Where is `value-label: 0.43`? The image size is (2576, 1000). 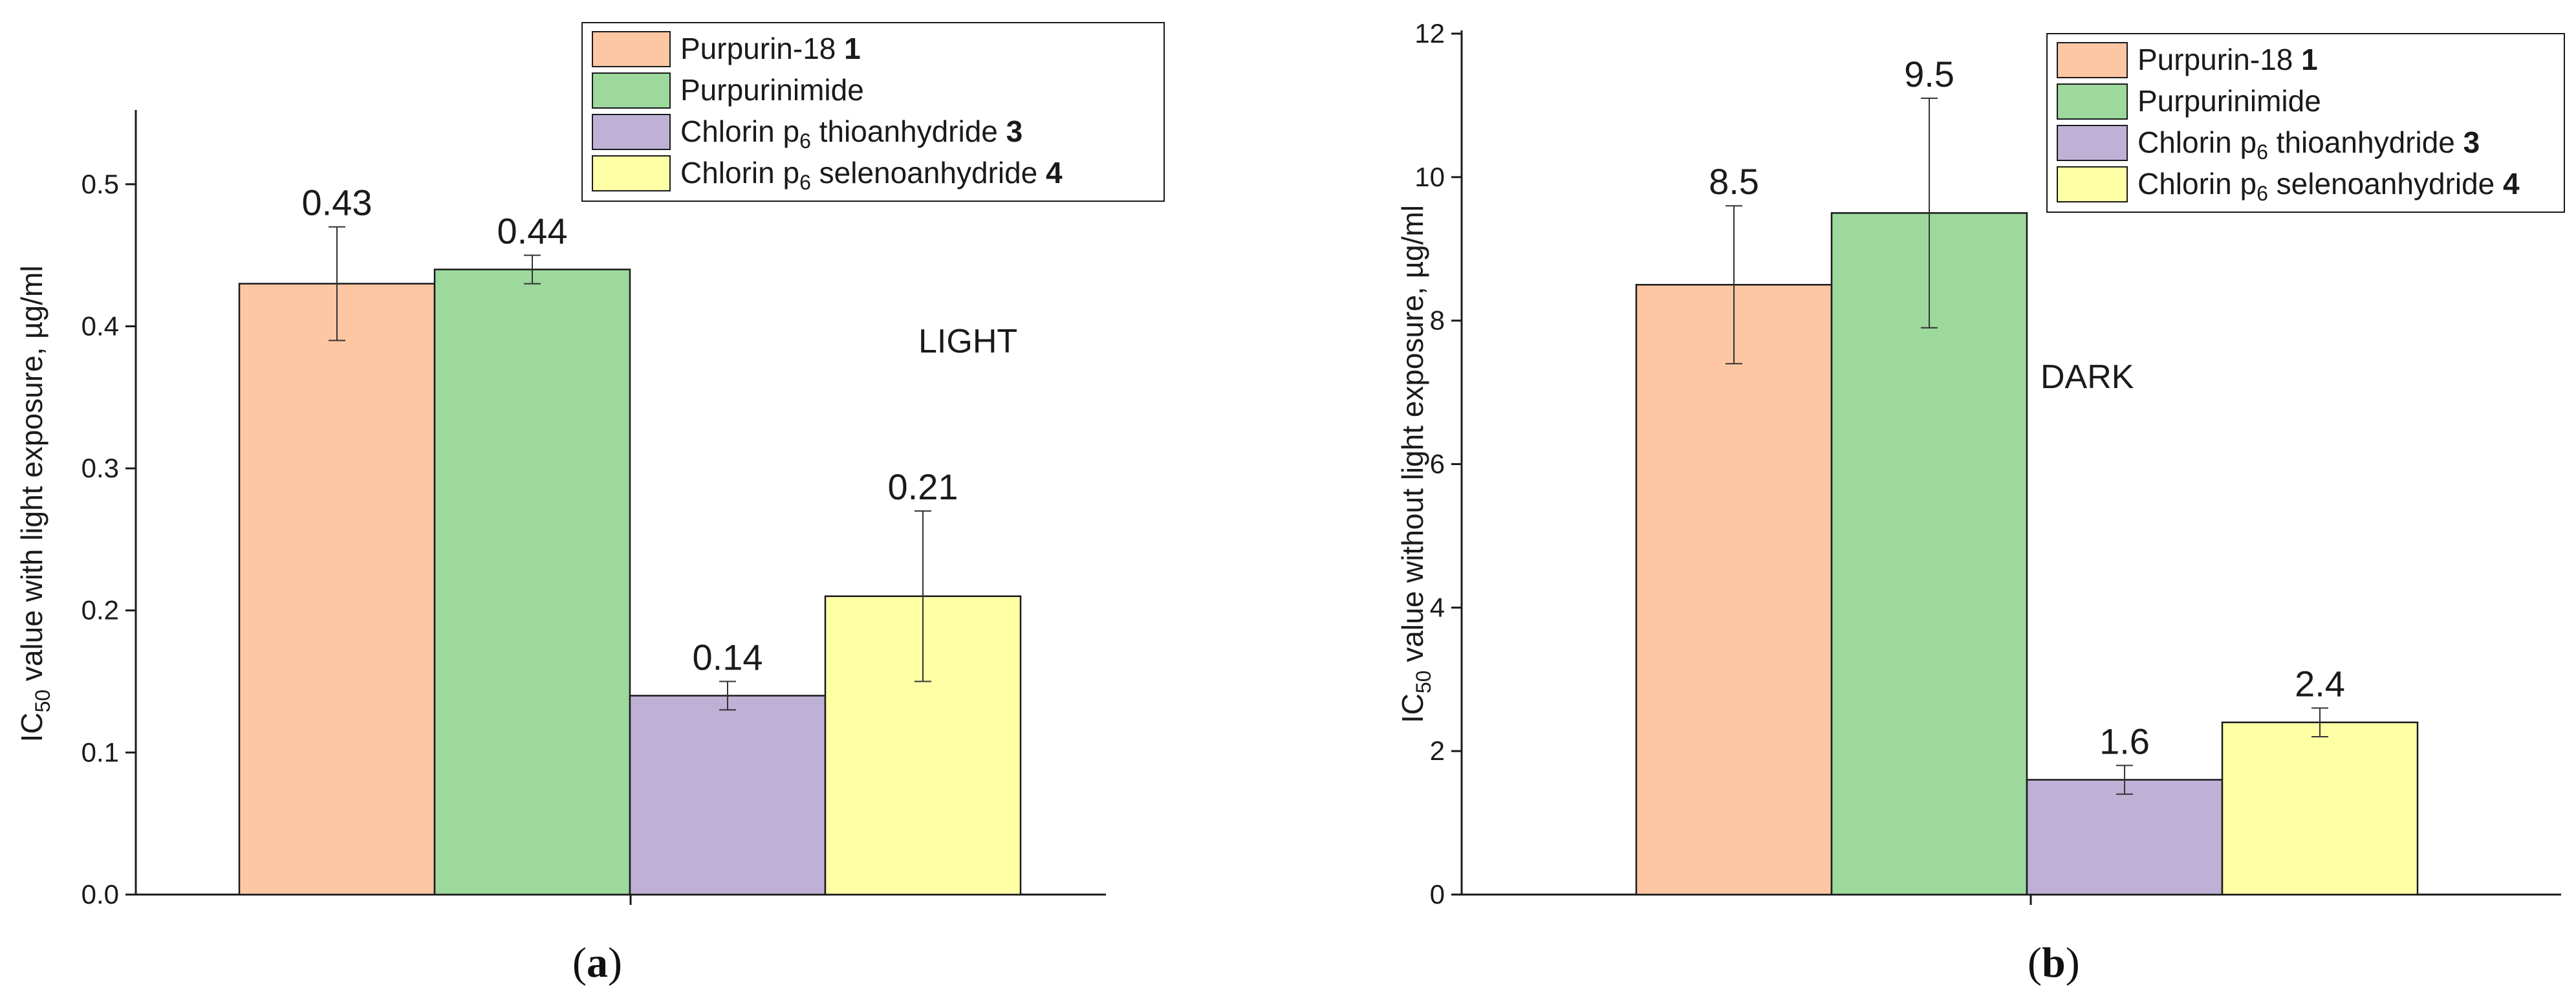
value-label: 0.43 is located at coordinates (337, 202).